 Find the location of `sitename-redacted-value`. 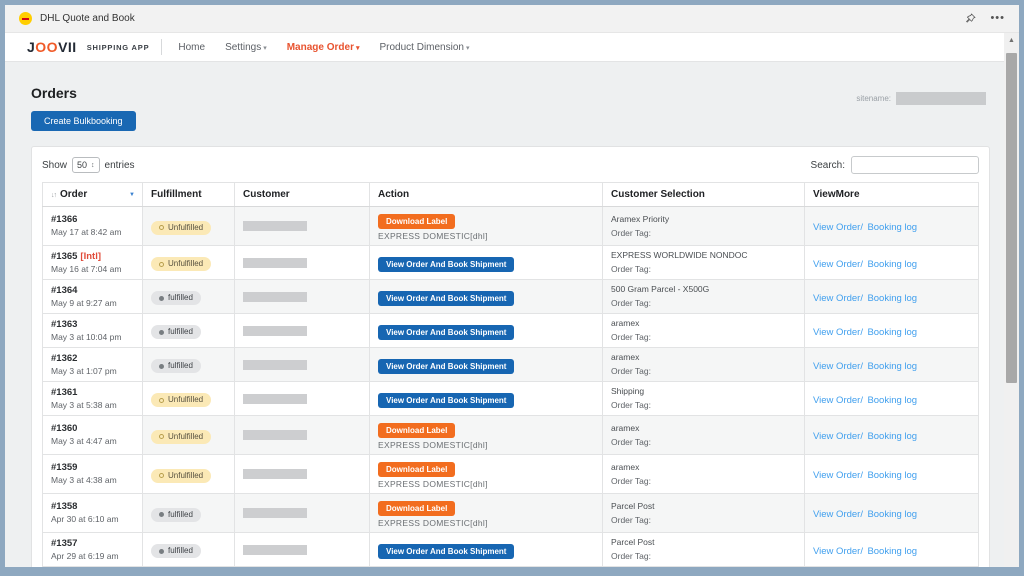

sitename-redacted-value is located at coordinates (941, 98).